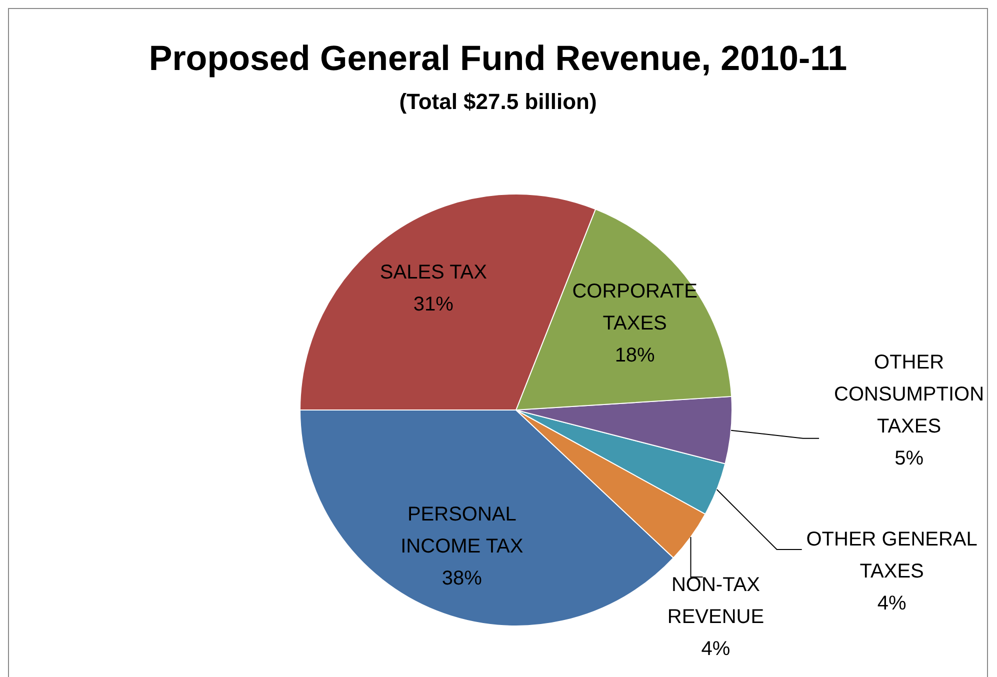 The image size is (997, 677). What do you see at coordinates (892, 555) in the screenshot?
I see `slice-label: OTHER GENERAL TAXES` at bounding box center [892, 555].